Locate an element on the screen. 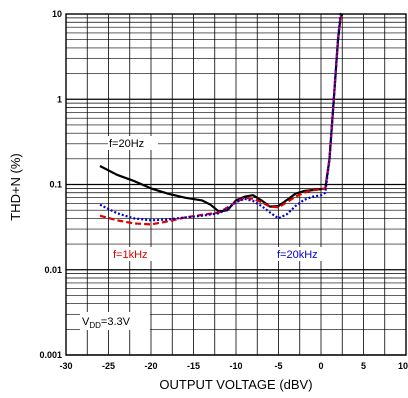 Image resolution: width=408 pixels, height=398 pixels. y-tick-label: 0.1 is located at coordinates (55, 185).